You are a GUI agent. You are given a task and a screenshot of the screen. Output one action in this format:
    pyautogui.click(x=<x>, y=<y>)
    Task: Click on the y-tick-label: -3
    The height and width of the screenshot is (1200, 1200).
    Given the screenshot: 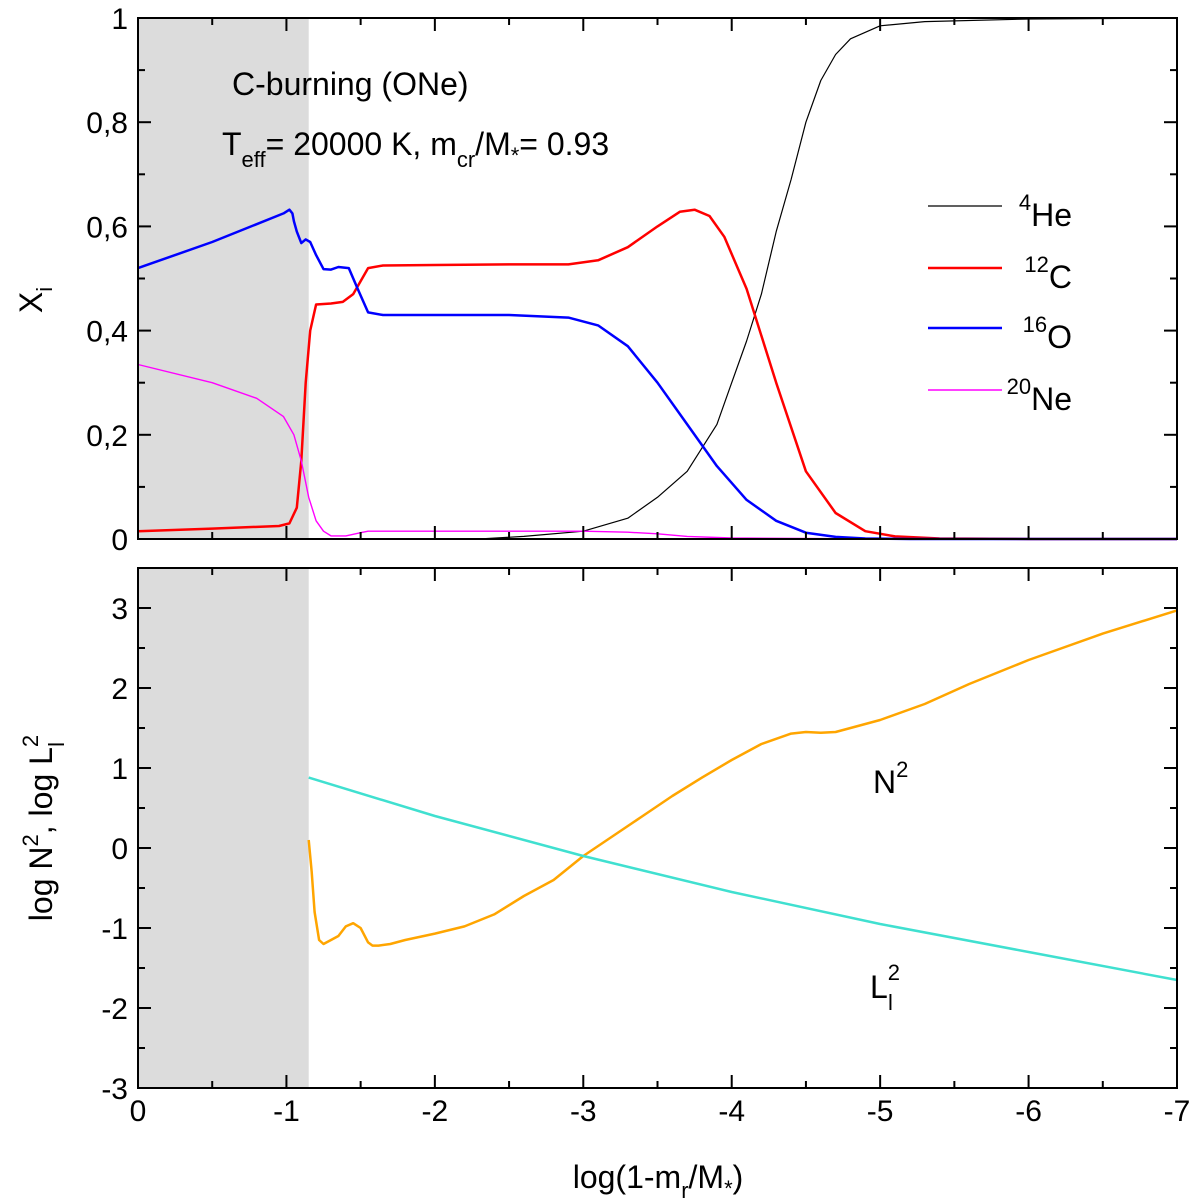 What is the action you would take?
    pyautogui.click(x=114, y=1089)
    